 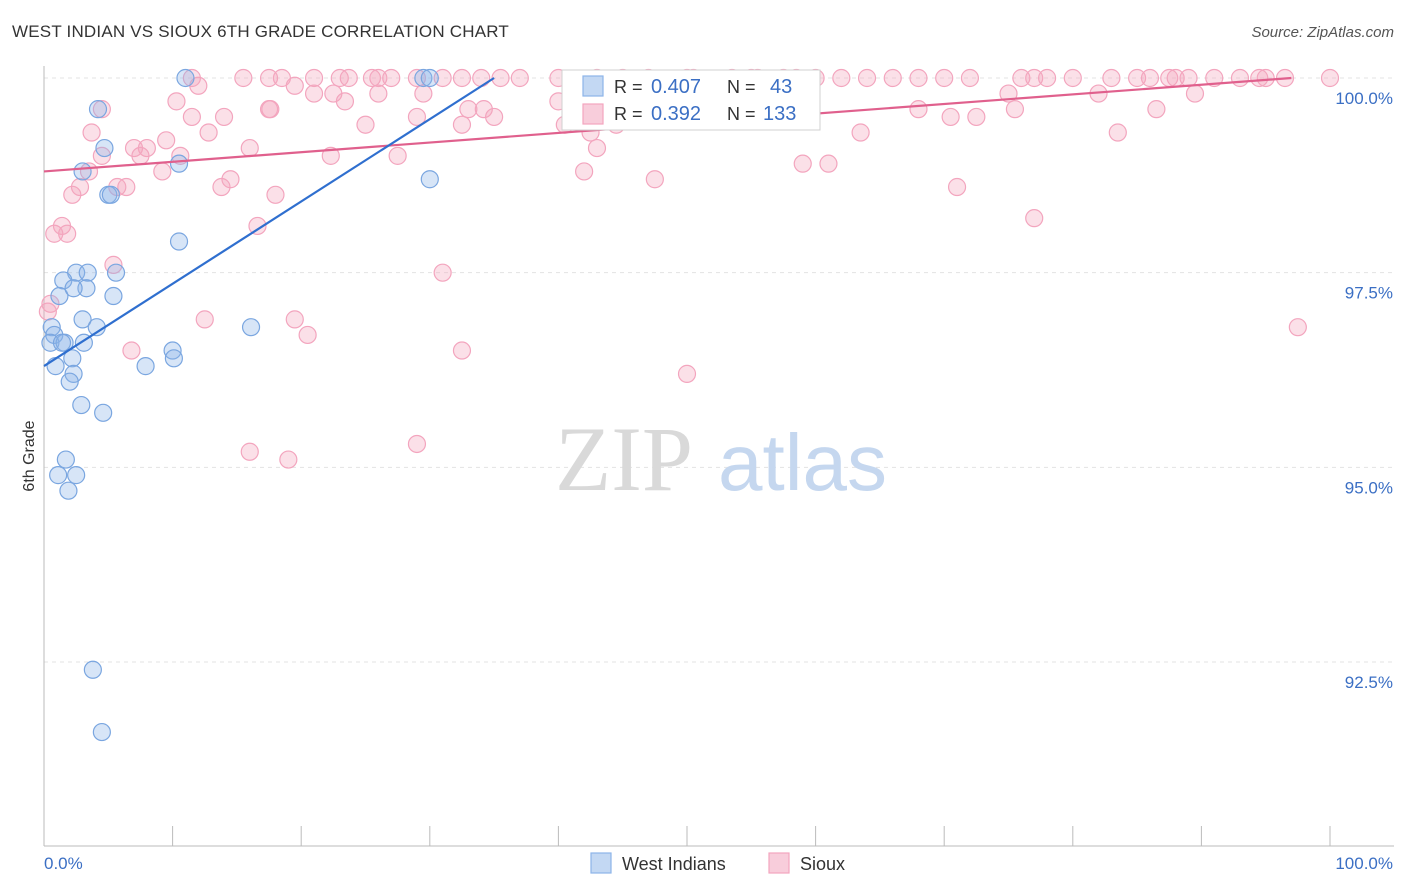 I want to click on x-tick-labels: 0.0% 100.0%, so click(x=718, y=863).